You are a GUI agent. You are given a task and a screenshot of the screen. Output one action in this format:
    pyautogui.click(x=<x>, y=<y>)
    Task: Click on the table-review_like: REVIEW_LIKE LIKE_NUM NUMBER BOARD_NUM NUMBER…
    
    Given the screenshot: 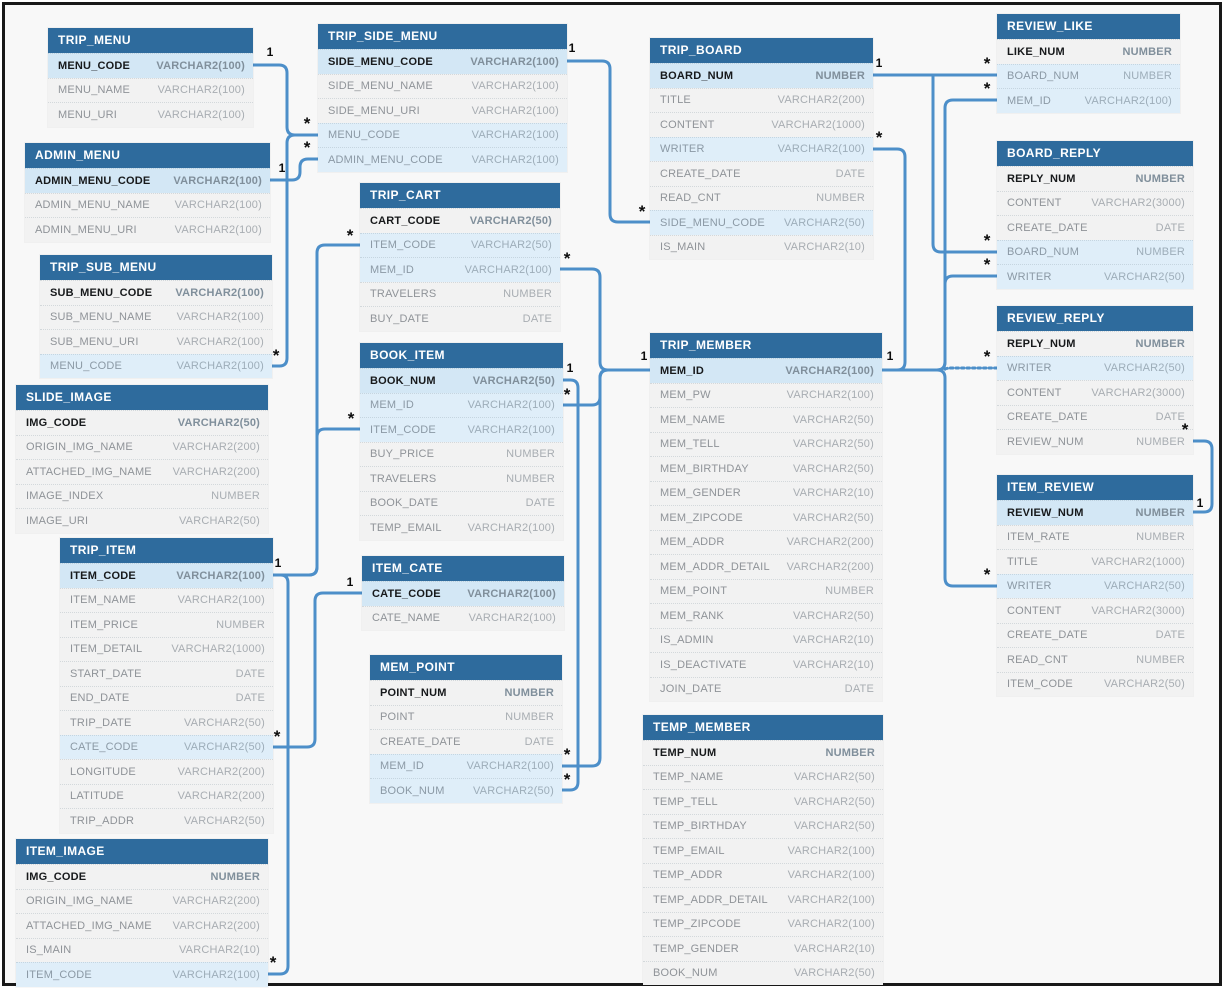 What is the action you would take?
    pyautogui.click(x=1088, y=63)
    